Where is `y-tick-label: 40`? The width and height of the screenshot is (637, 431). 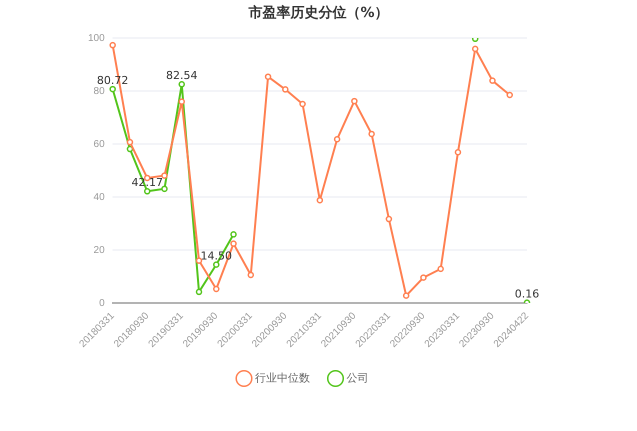
y-tick-label: 40 is located at coordinates (100, 197).